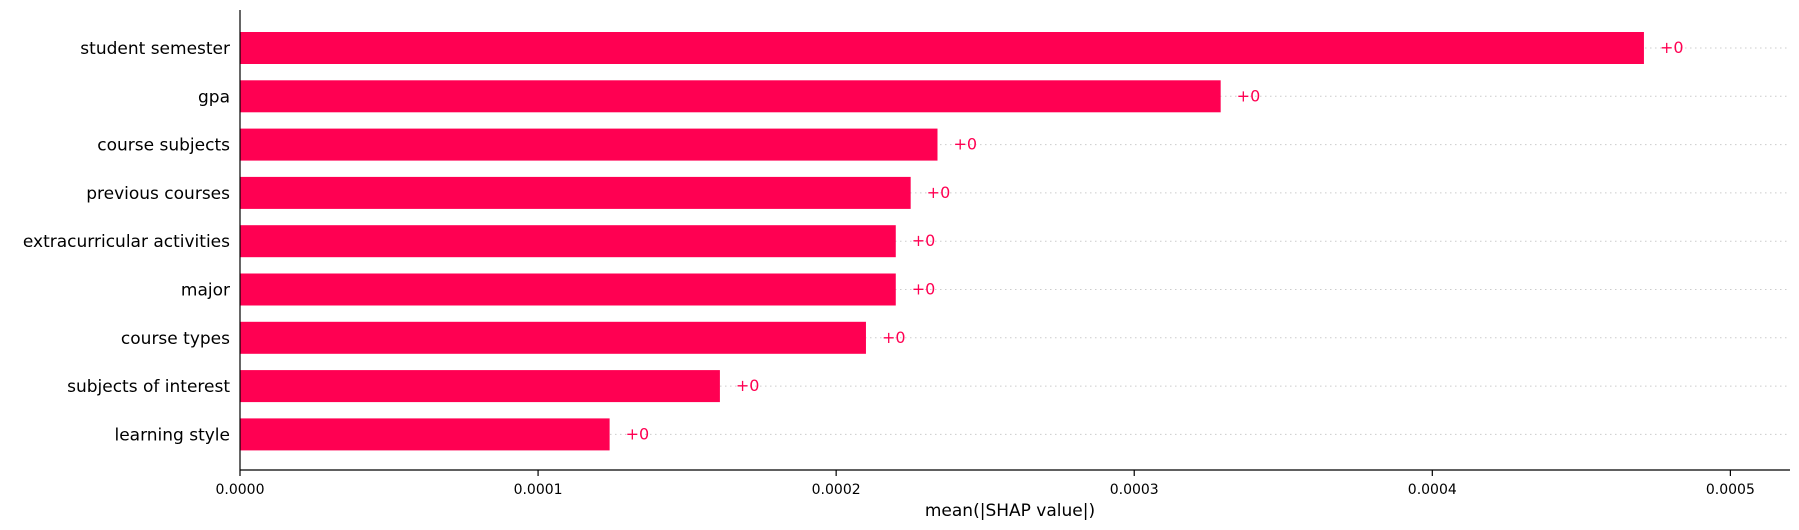 The width and height of the screenshot is (1799, 530). I want to click on value-label-learning-style: +0, so click(638, 433).